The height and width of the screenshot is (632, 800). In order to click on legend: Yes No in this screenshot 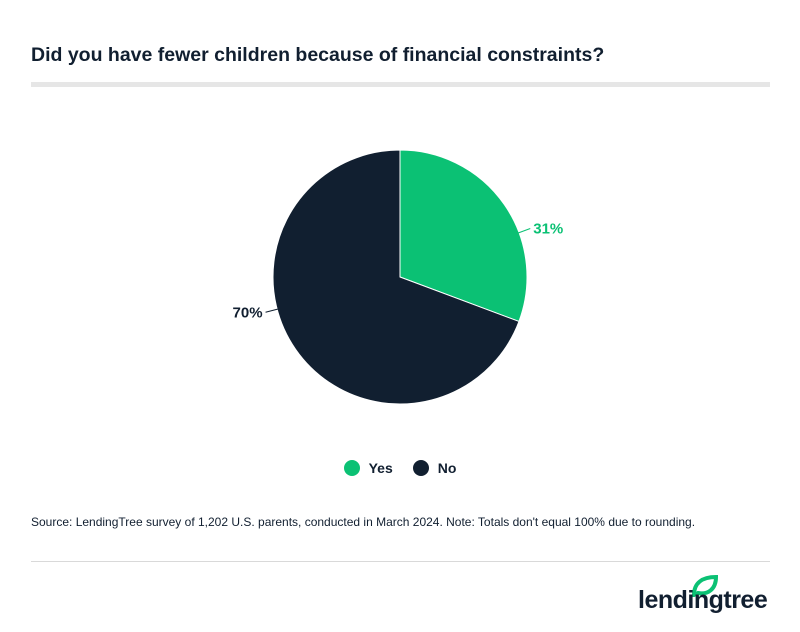, I will do `click(400, 468)`.